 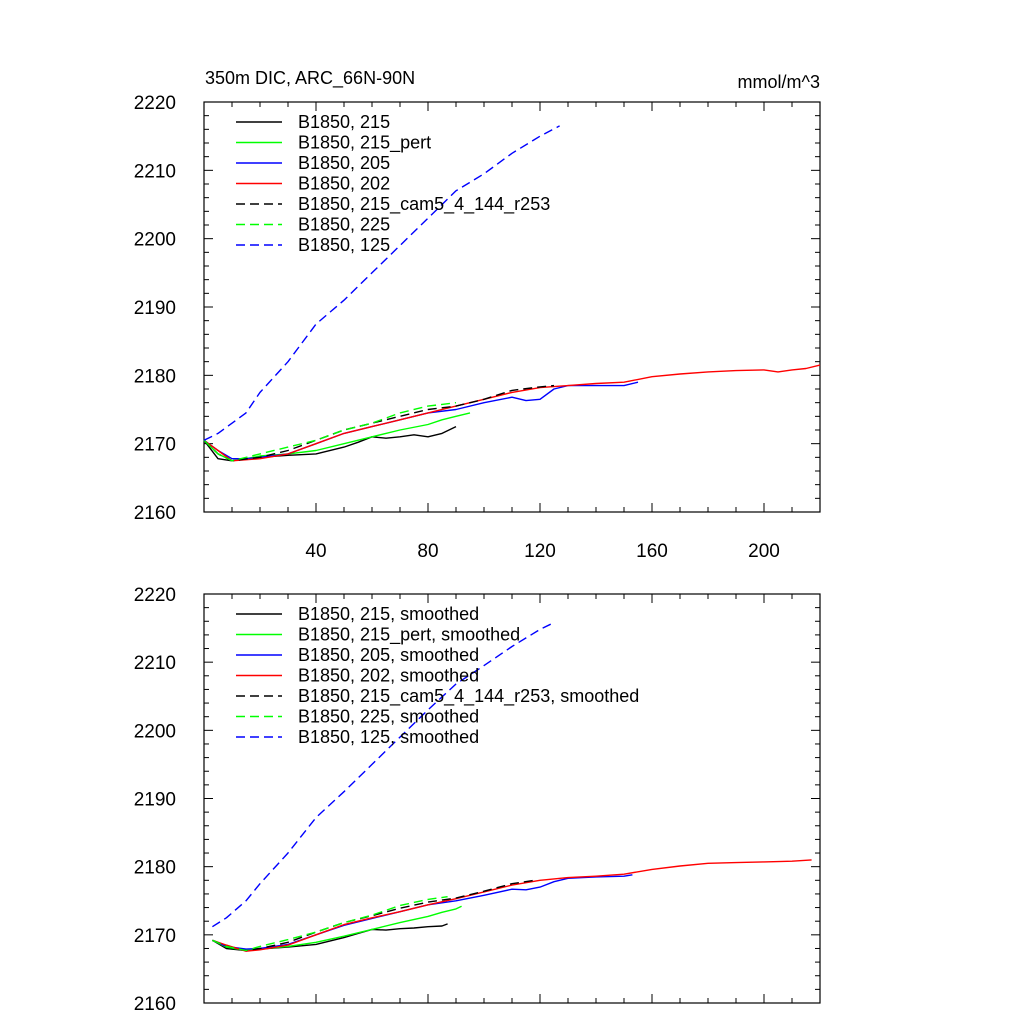 I want to click on legend-label: B1850, 215, so click(x=344, y=122).